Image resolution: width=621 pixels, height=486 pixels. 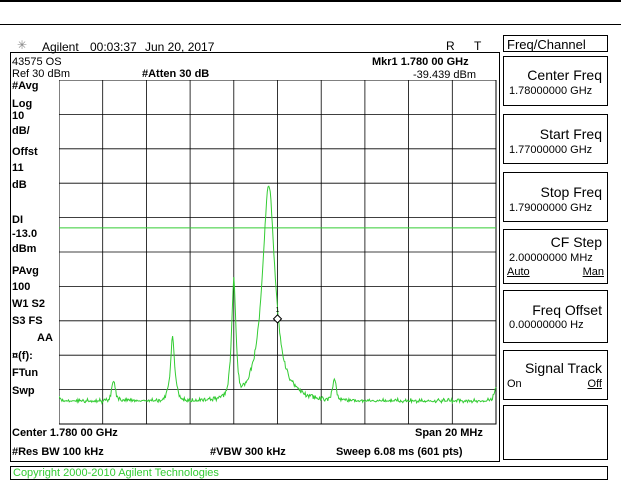 I want to click on center-freq-value: 1.78000000 GHz, so click(x=551, y=91).